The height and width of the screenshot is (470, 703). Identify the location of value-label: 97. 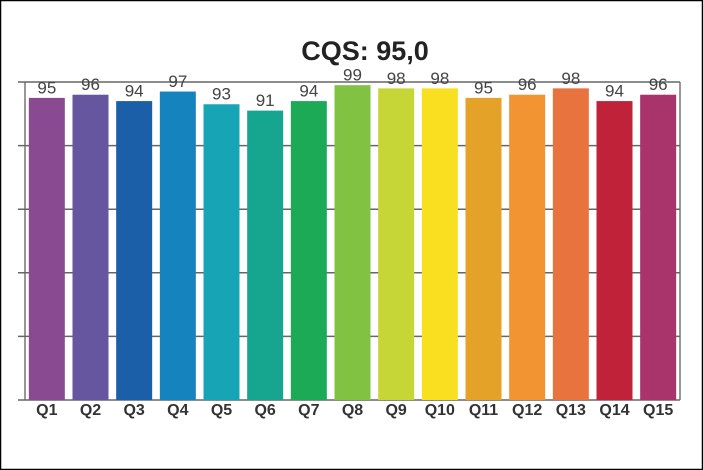
(177, 81).